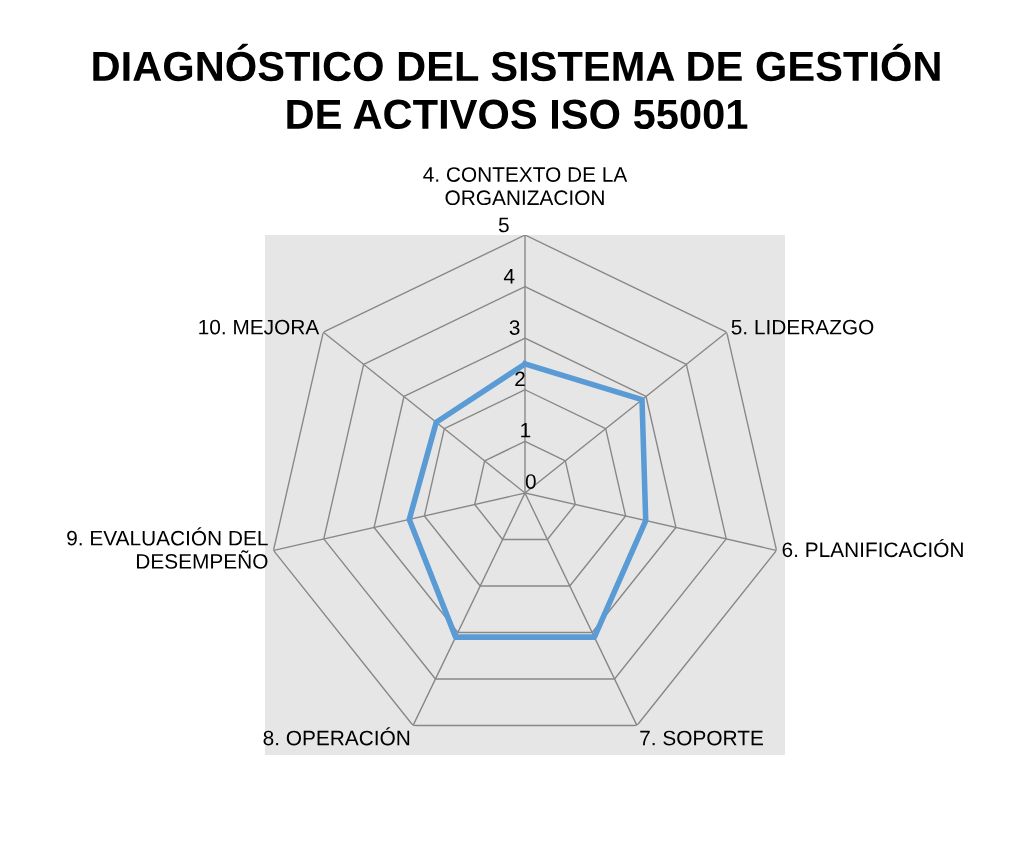 The height and width of the screenshot is (843, 1033). What do you see at coordinates (509, 276) in the screenshot?
I see `y-tick-label: 4` at bounding box center [509, 276].